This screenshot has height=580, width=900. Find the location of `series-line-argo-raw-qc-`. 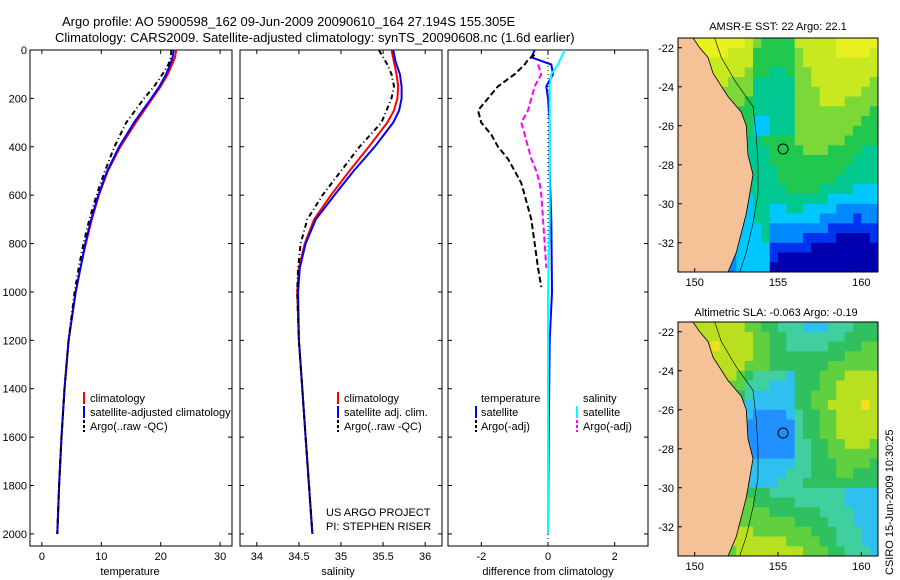

series-line-argo-raw-qc- is located at coordinates (346, 291).